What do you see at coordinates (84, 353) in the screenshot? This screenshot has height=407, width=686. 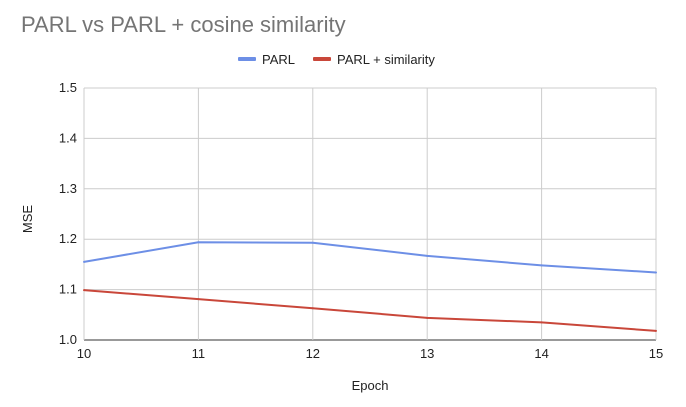 I see `x-tick-label: 10` at bounding box center [84, 353].